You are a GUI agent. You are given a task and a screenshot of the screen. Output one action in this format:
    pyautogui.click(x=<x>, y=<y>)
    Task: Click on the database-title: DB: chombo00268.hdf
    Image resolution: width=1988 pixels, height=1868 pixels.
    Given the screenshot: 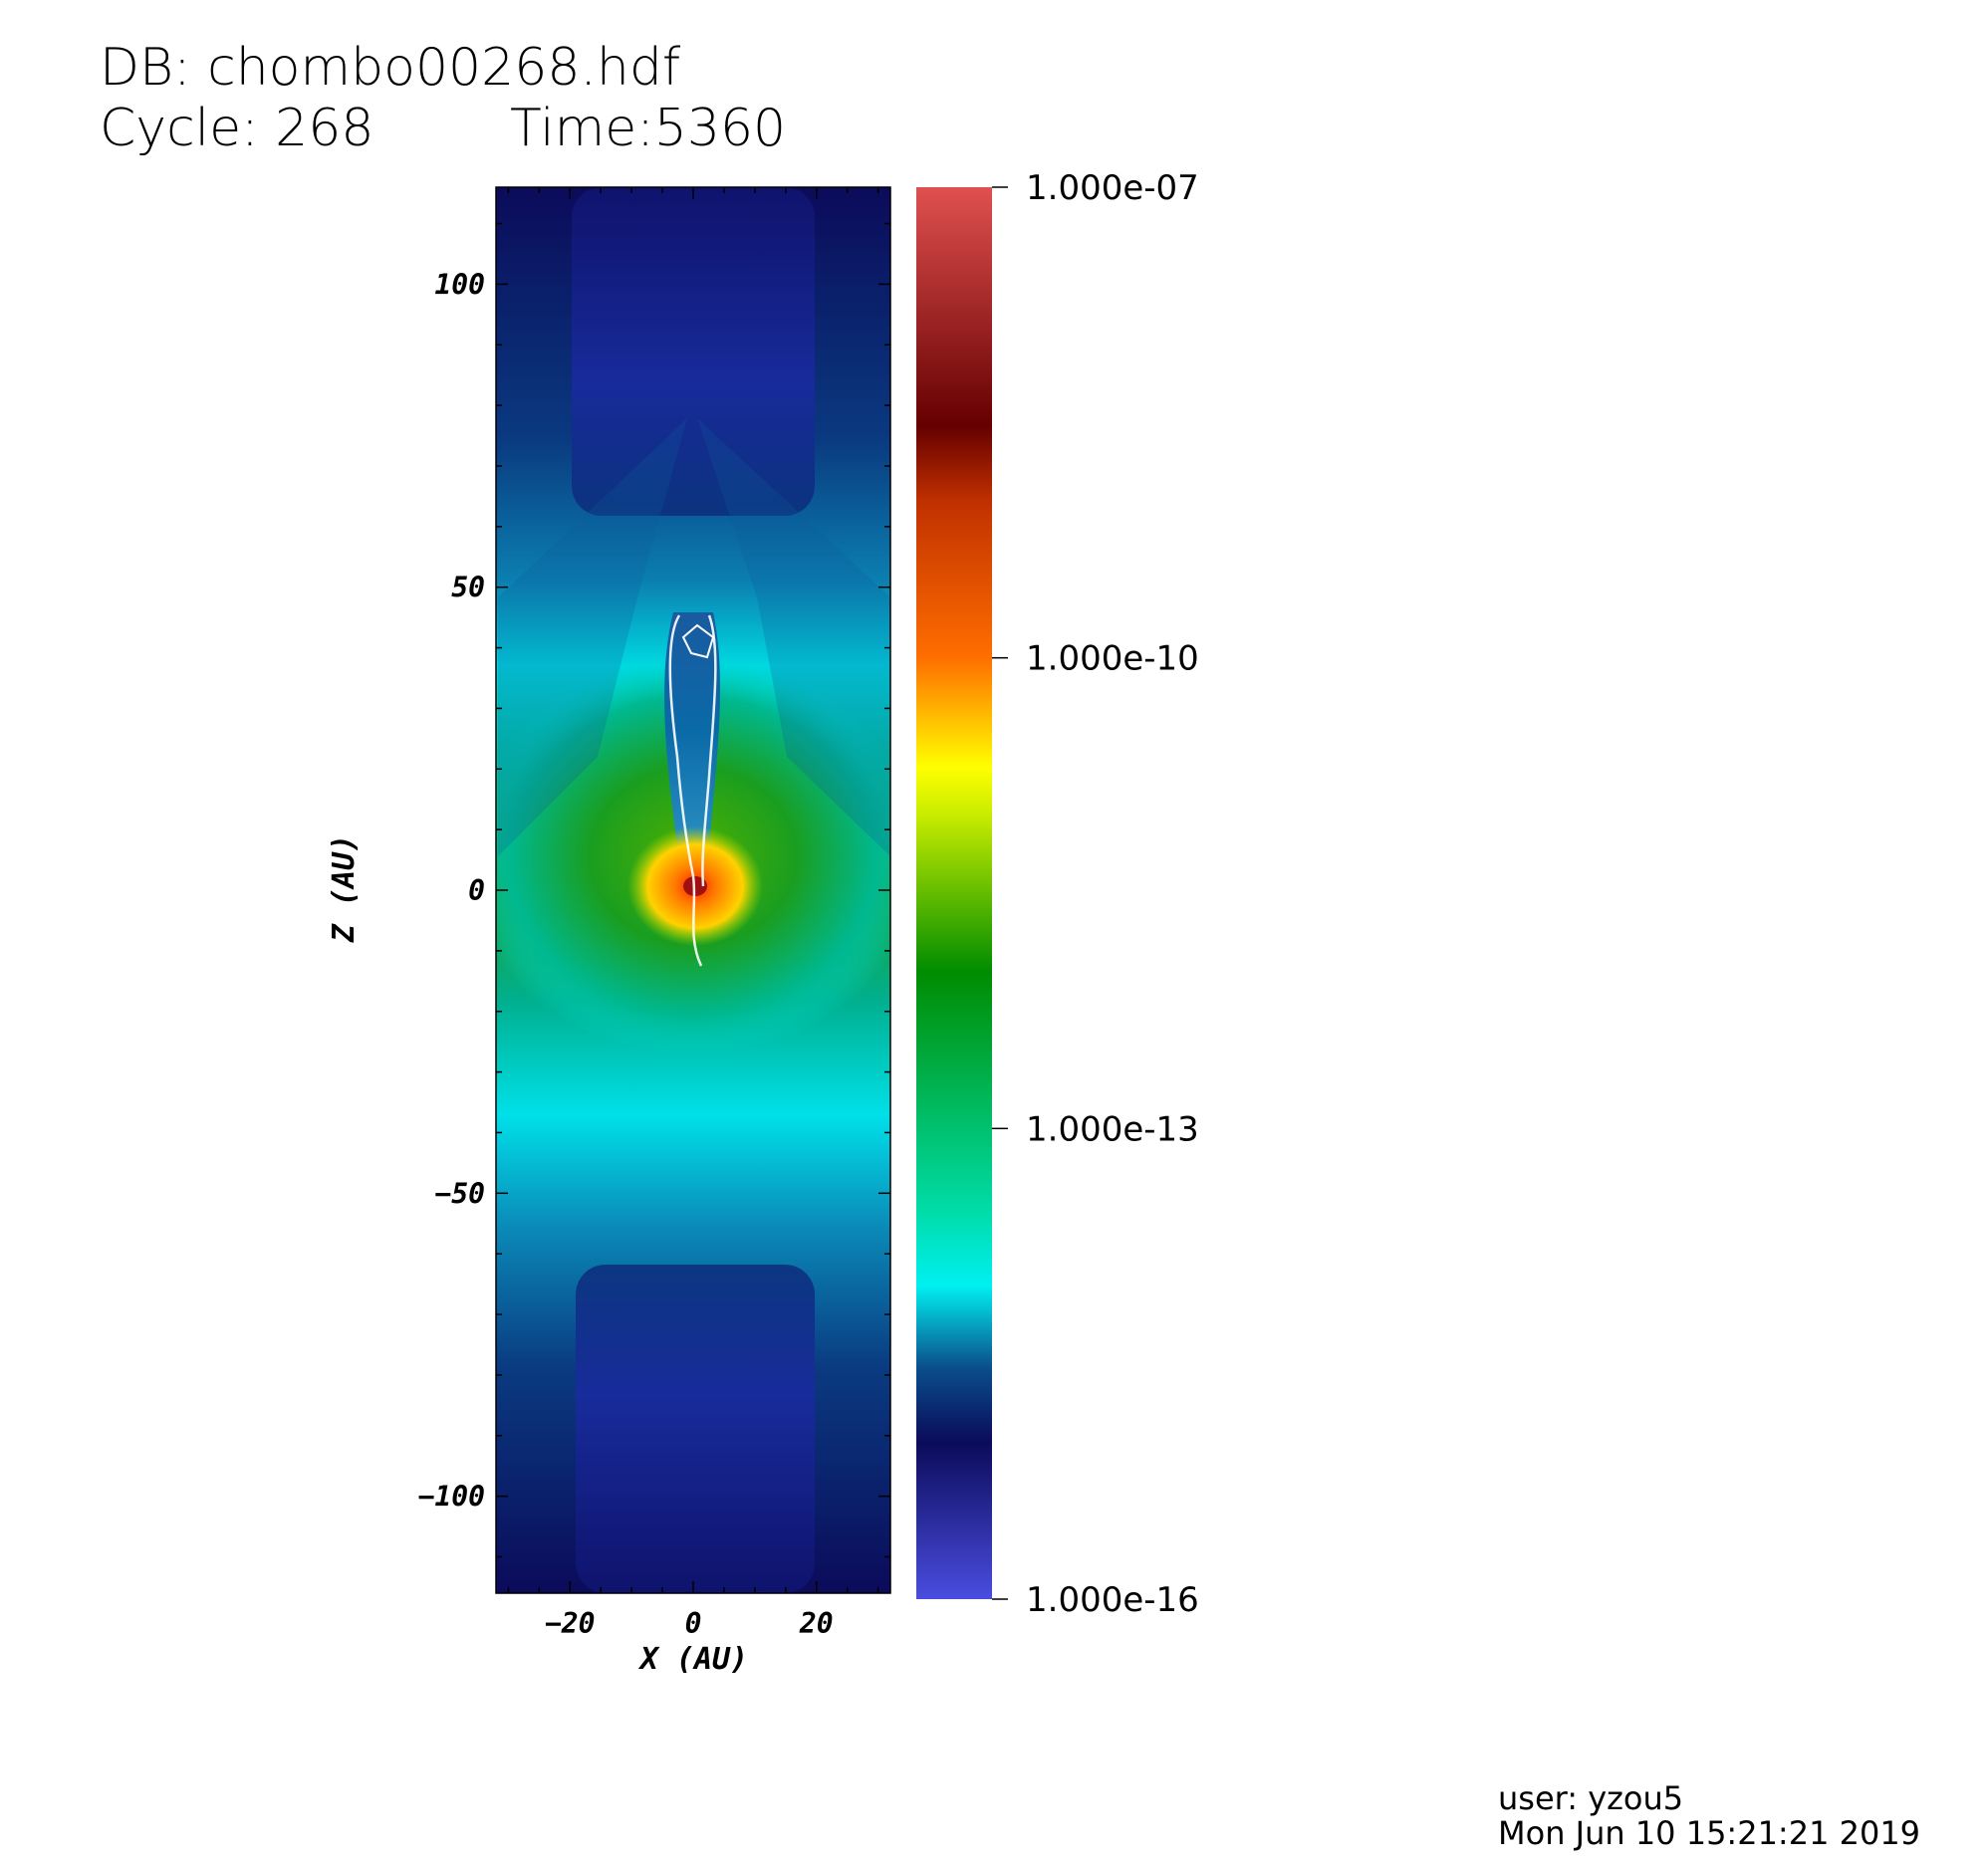 What is the action you would take?
    pyautogui.click(x=390, y=68)
    